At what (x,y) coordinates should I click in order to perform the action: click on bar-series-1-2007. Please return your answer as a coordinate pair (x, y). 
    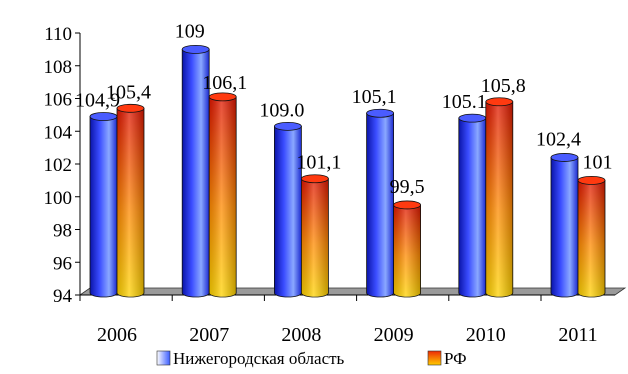
    Looking at the image, I should click on (195, 171).